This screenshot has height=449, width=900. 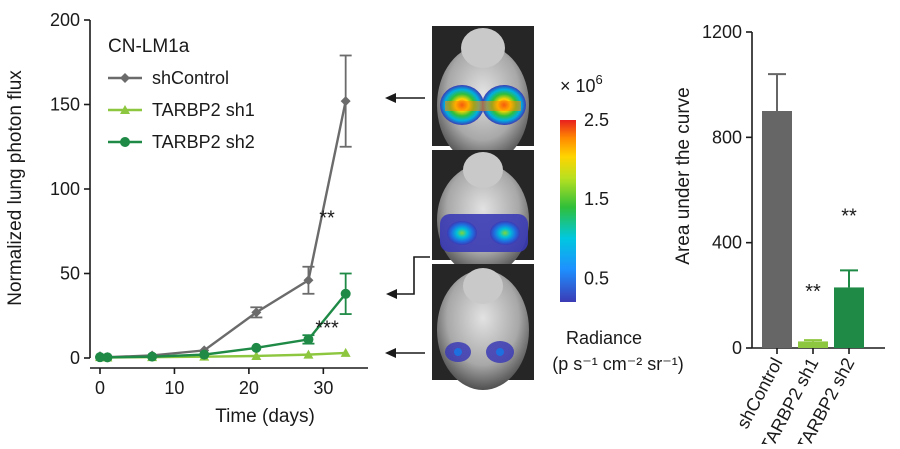 What do you see at coordinates (407, 225) in the screenshot?
I see `arrows` at bounding box center [407, 225].